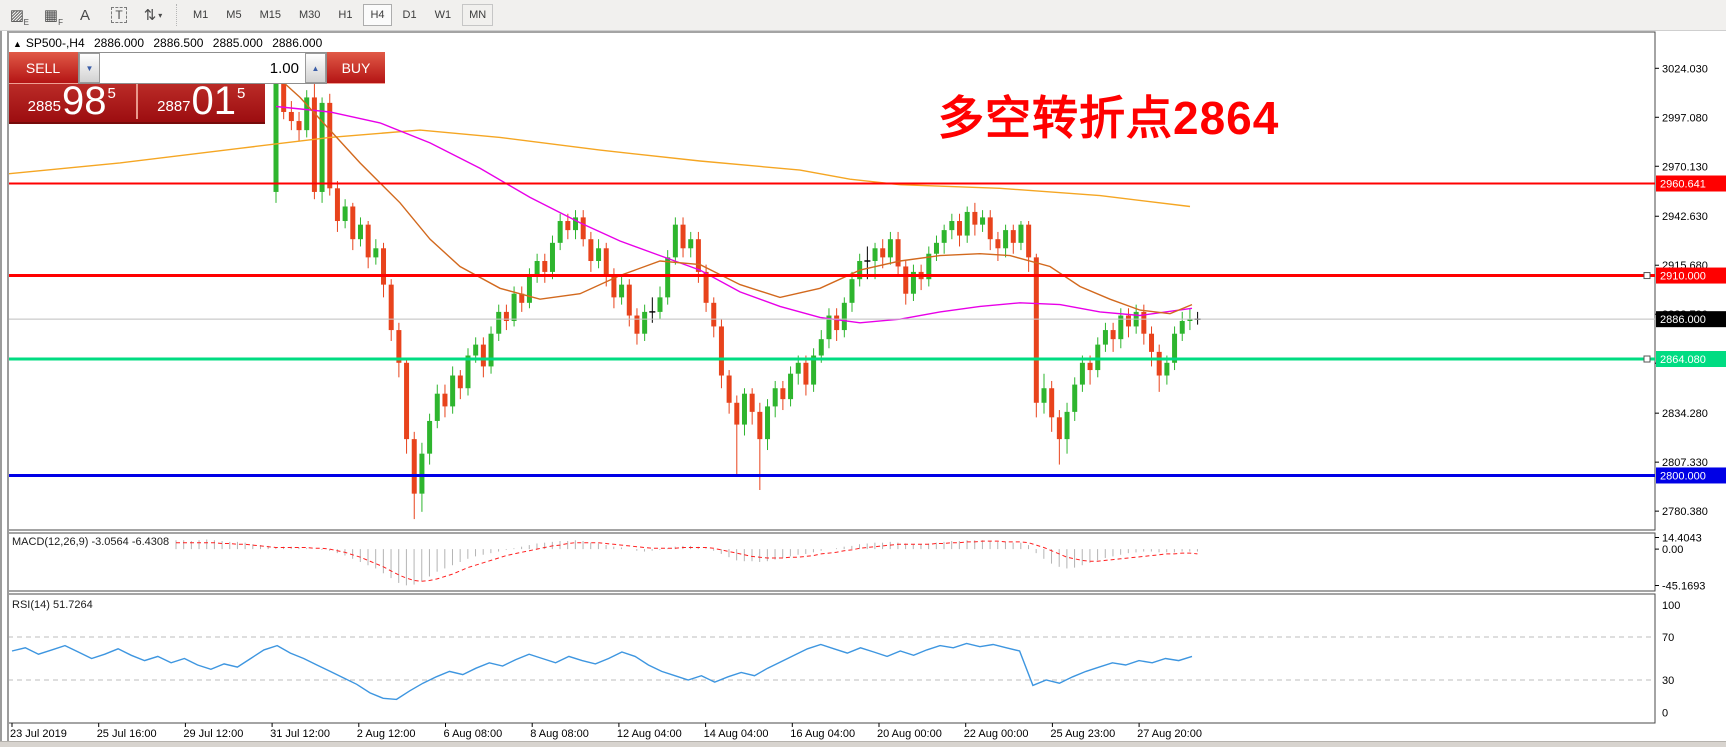  I want to click on volume-increase-button: ▲, so click(315, 68).